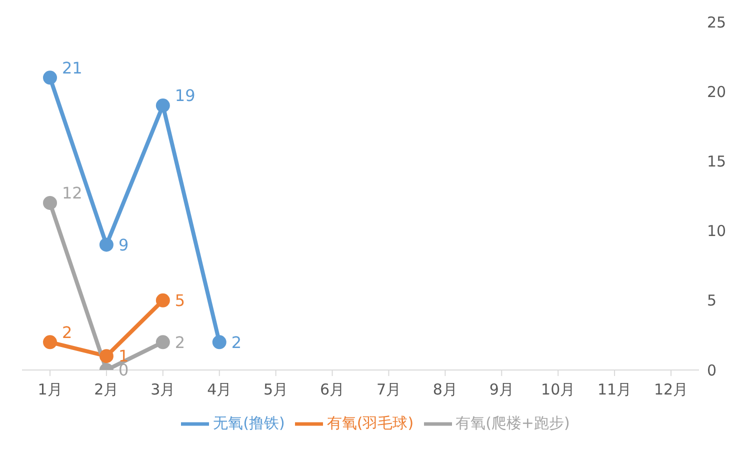  Describe the element at coordinates (106, 389) in the screenshot. I see `x-tick-label: 2月` at that location.